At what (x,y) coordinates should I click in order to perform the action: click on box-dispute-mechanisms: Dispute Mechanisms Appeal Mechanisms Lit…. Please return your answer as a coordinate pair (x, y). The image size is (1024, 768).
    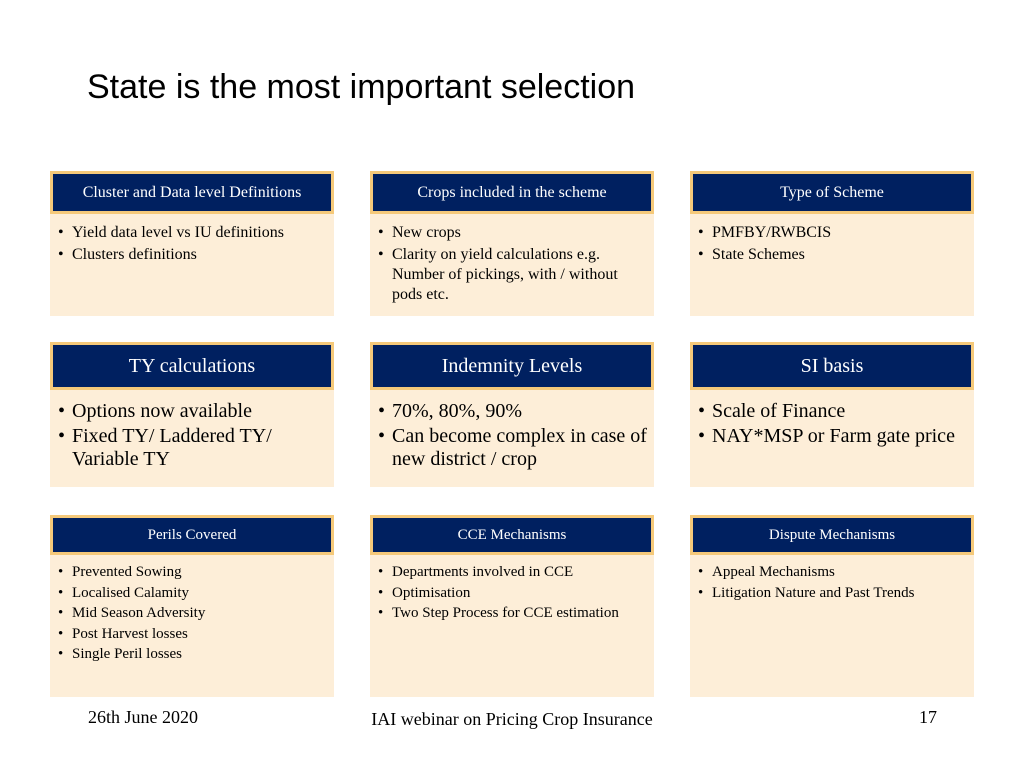
    Looking at the image, I should click on (832, 606).